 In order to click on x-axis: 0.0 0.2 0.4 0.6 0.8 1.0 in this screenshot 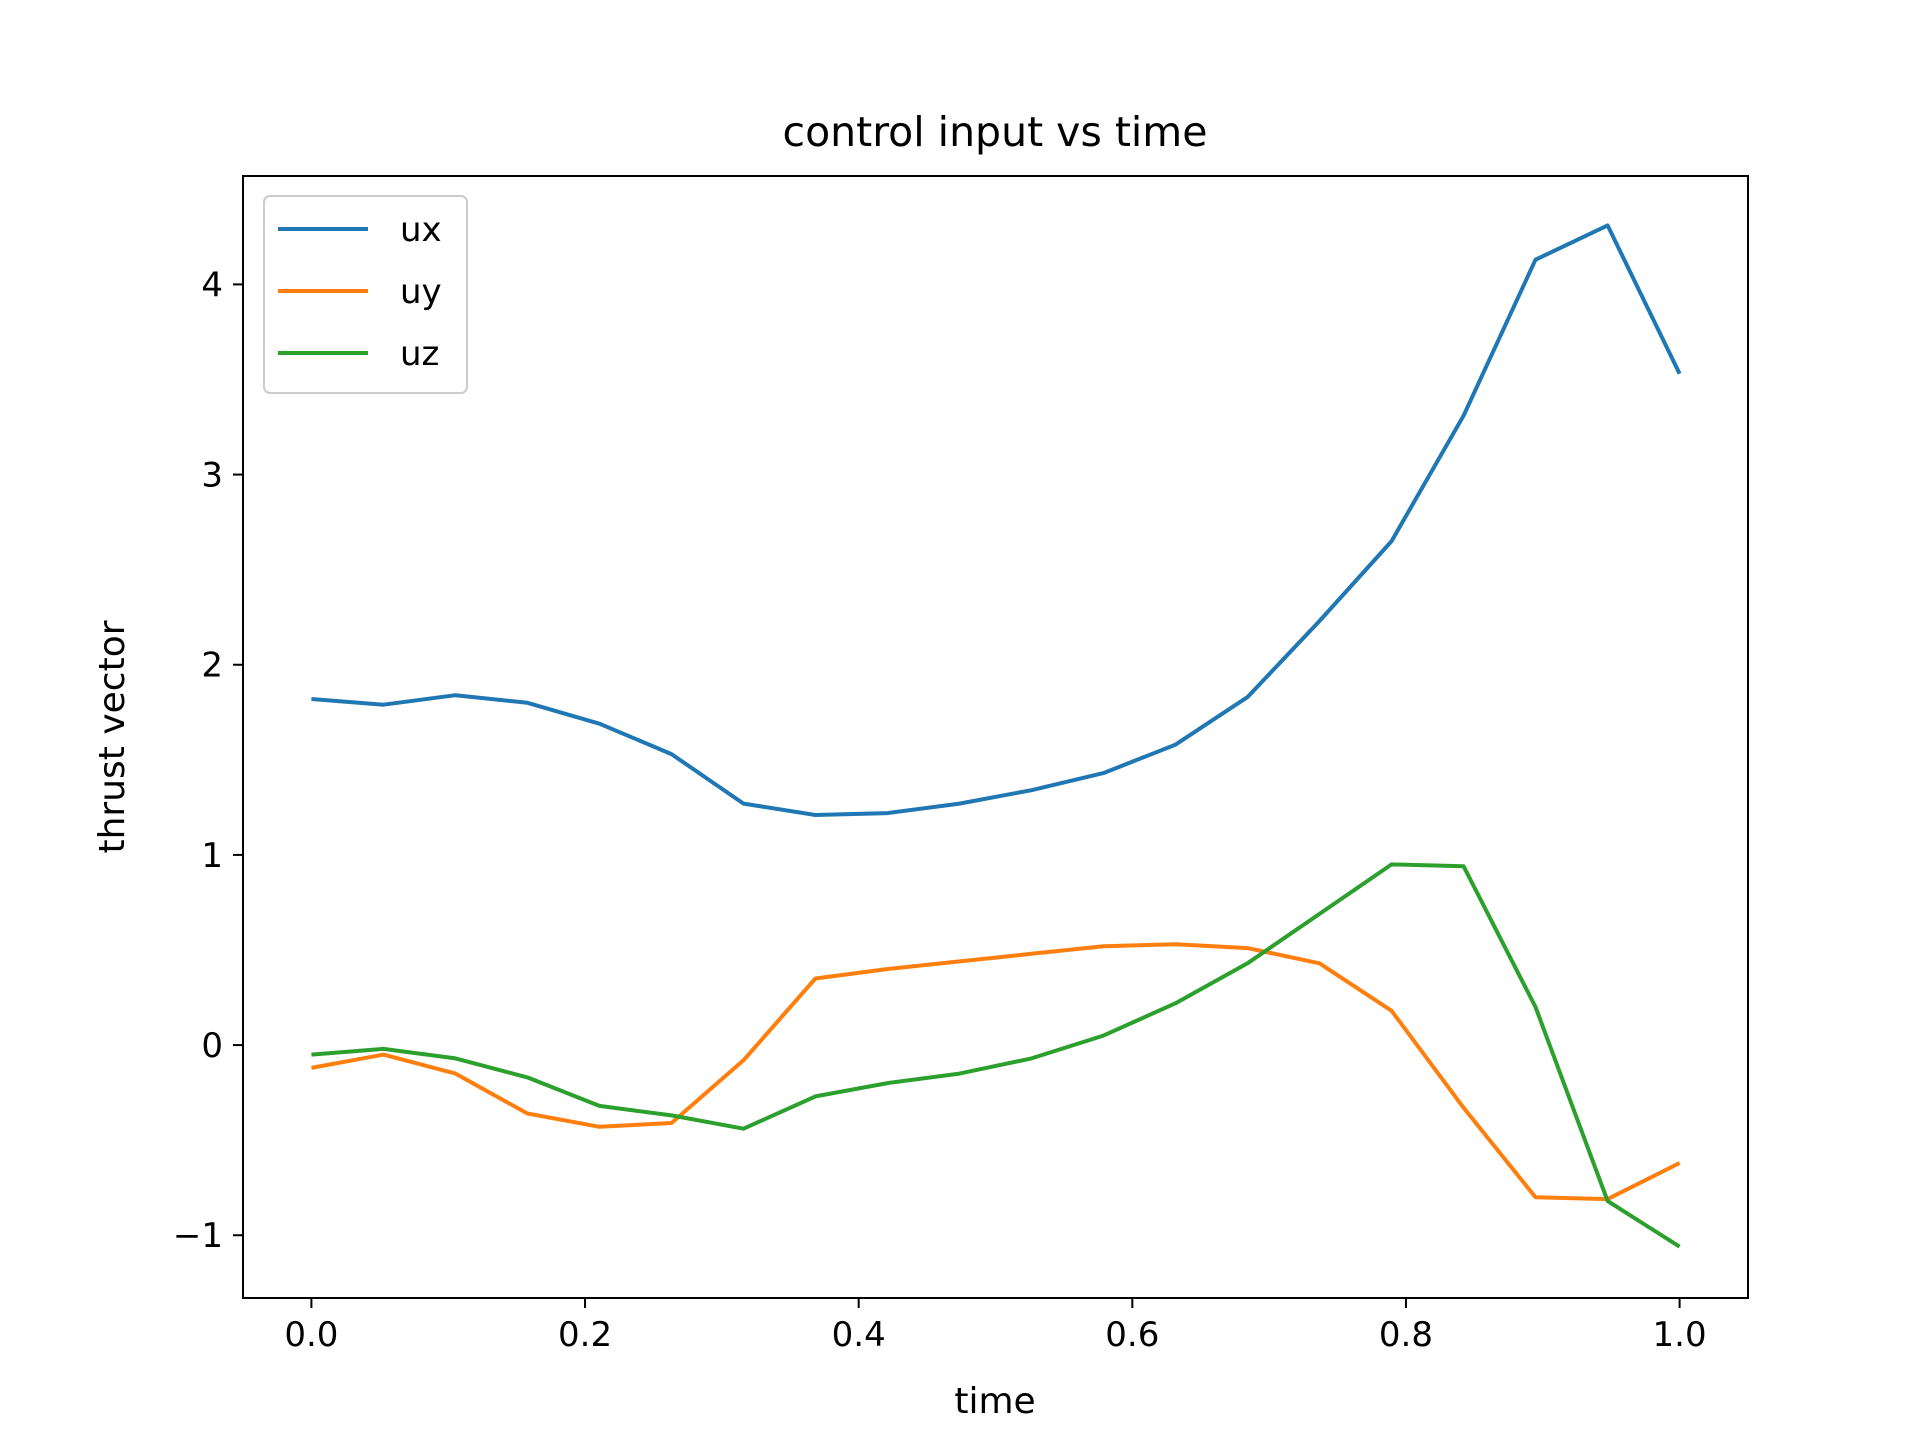, I will do `click(995, 1326)`.